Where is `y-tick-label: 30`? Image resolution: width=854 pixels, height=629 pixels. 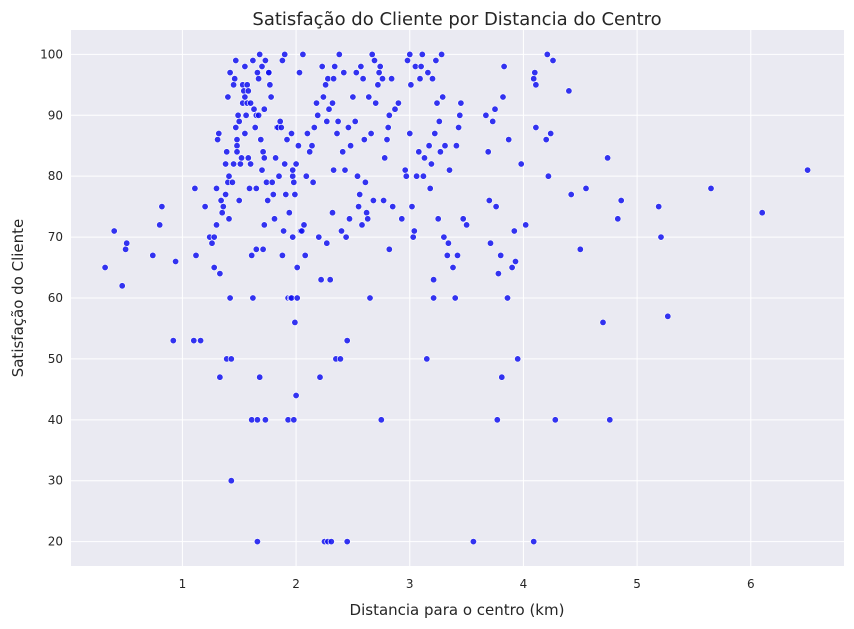
y-tick-label: 30 is located at coordinates (55, 481).